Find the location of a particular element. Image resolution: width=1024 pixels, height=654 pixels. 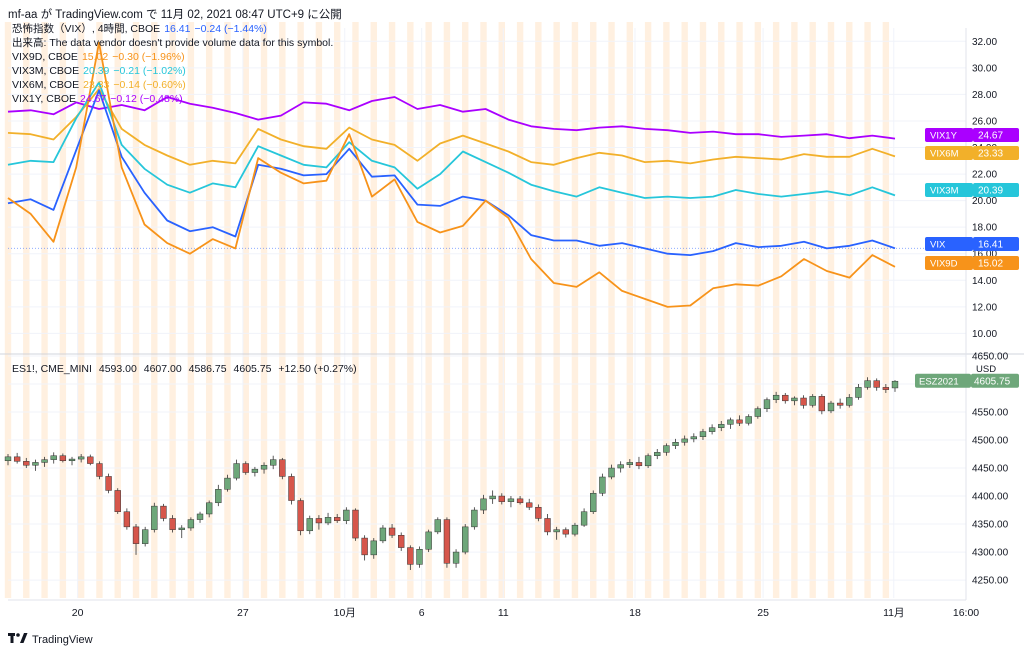

series-line-vix1y is located at coordinates (451, 118).